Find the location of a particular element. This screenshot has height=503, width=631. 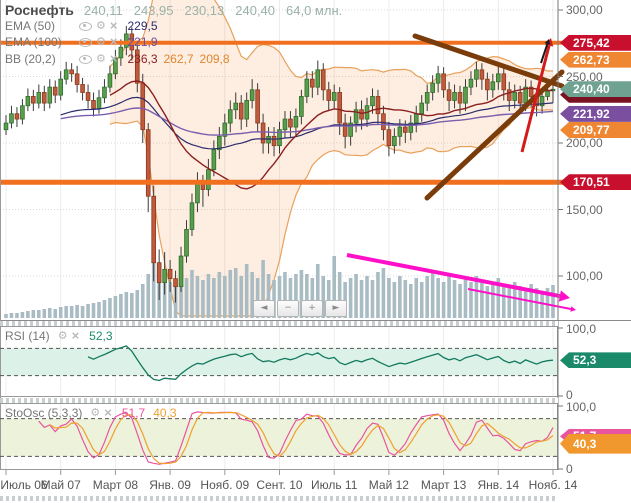

zoom-in-button: + is located at coordinates (312, 308).